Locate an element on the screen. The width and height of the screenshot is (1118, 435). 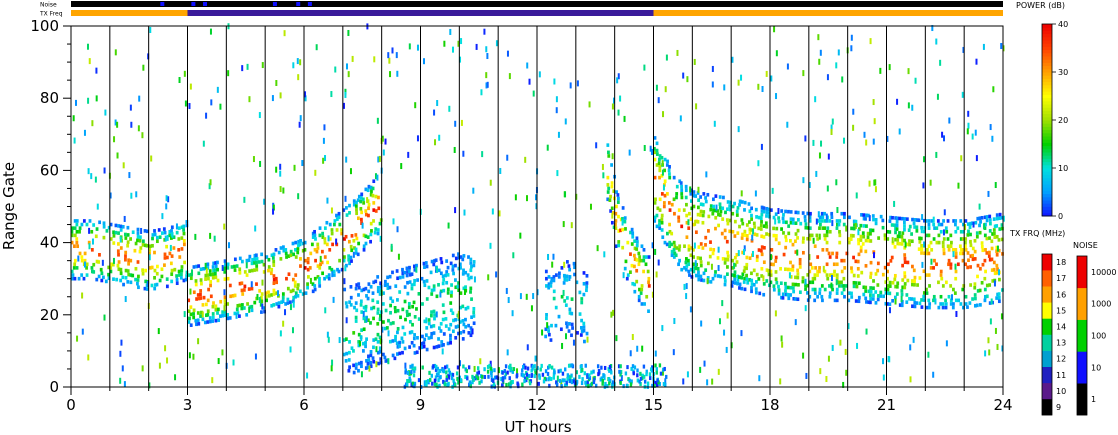
power-colorbar-cell is located at coordinates (1047, 90).